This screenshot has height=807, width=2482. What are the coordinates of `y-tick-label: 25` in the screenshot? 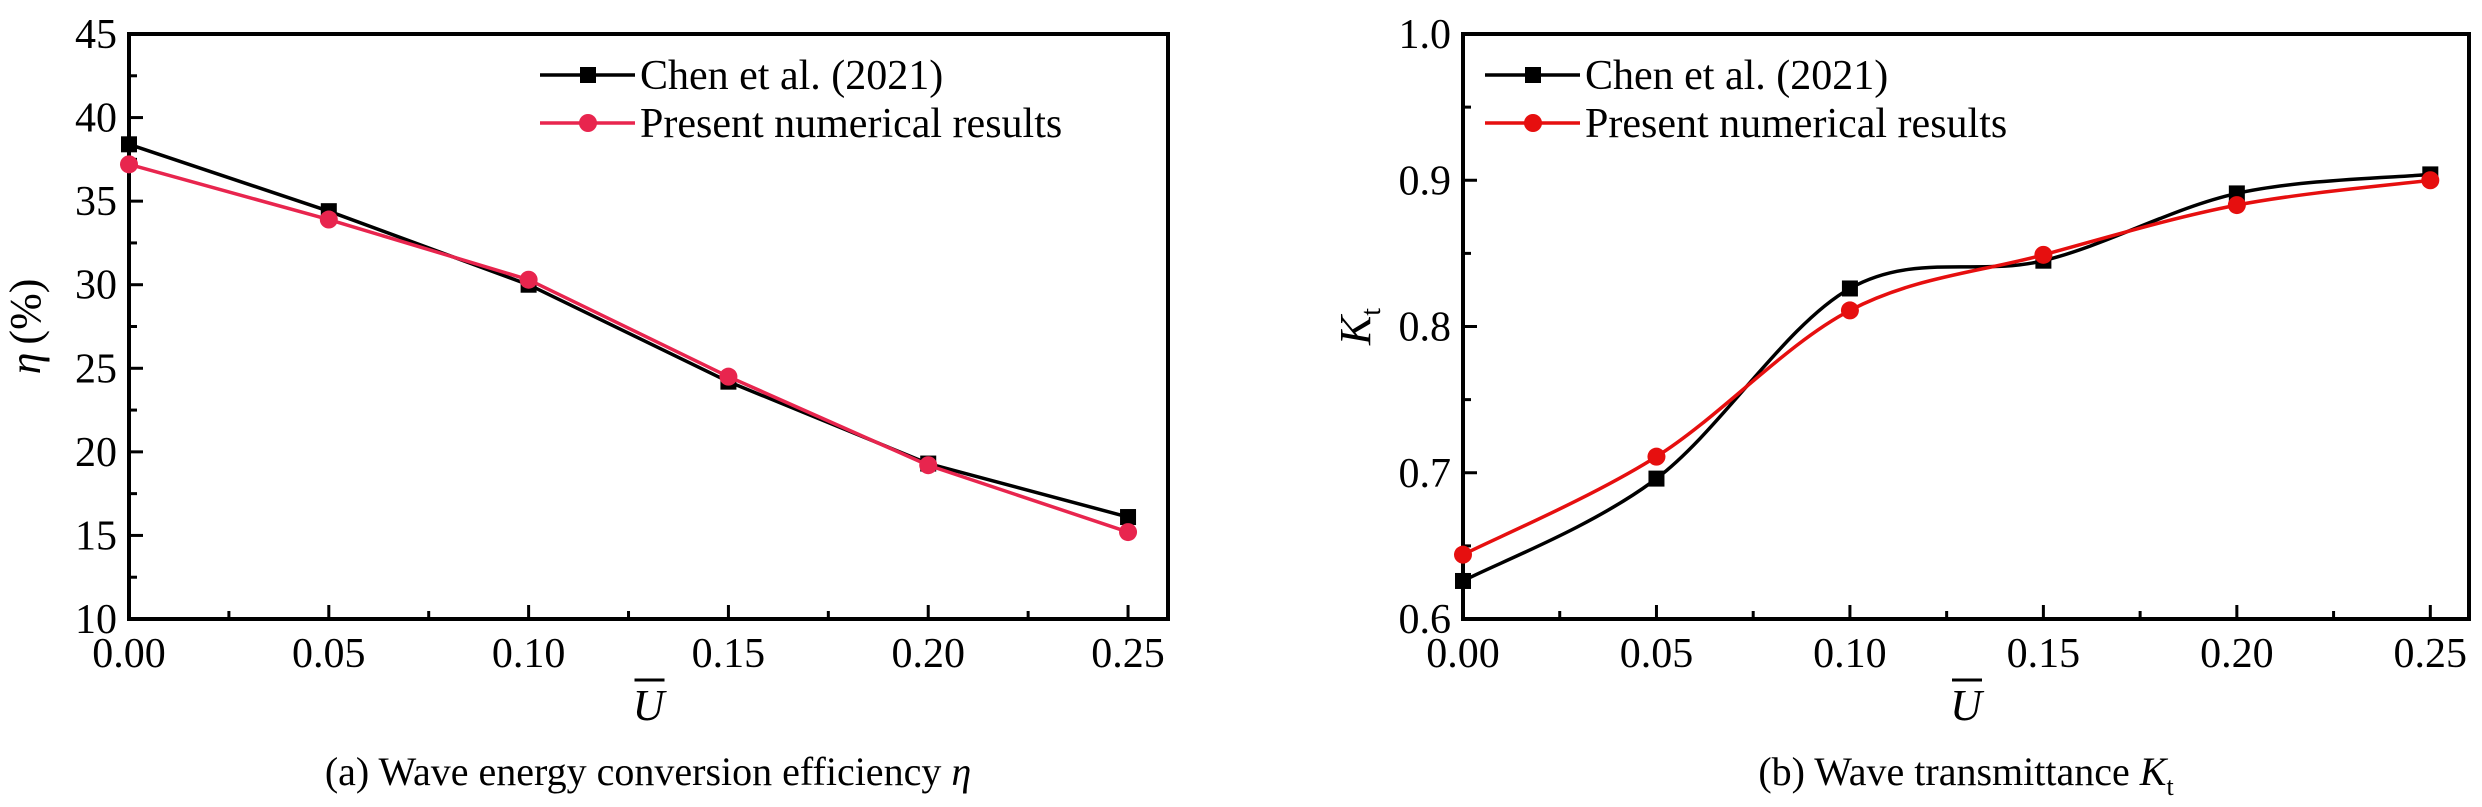 It's located at (96, 369).